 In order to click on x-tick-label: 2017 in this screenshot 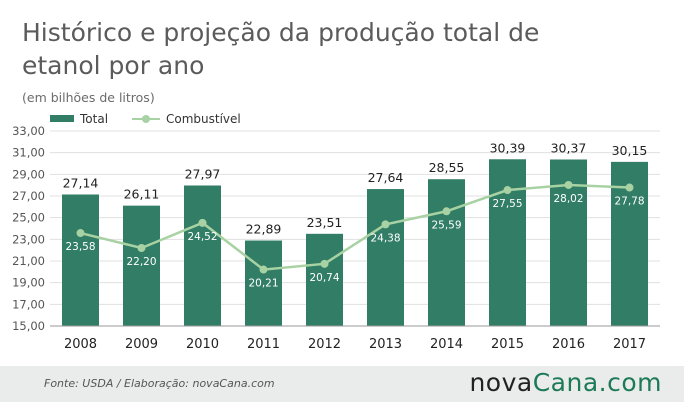, I will do `click(629, 344)`.